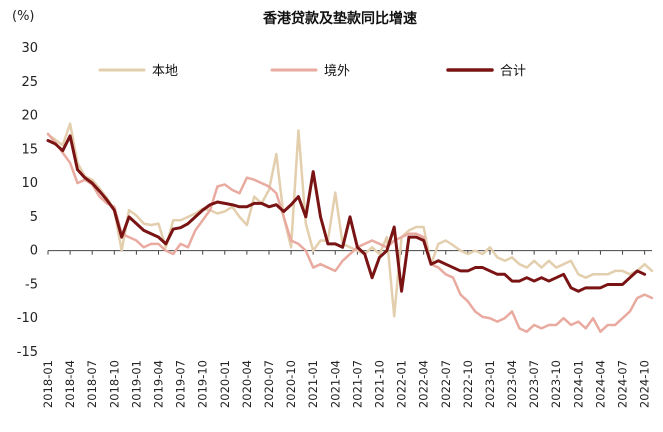 This screenshot has height=432, width=663. What do you see at coordinates (114, 384) in the screenshot?
I see `x-tick-label: 2018-10` at bounding box center [114, 384].